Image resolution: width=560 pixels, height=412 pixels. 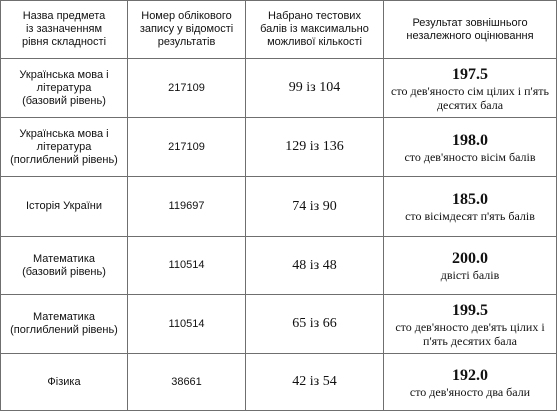 I want to click on result-value: 198.0, so click(x=470, y=140).